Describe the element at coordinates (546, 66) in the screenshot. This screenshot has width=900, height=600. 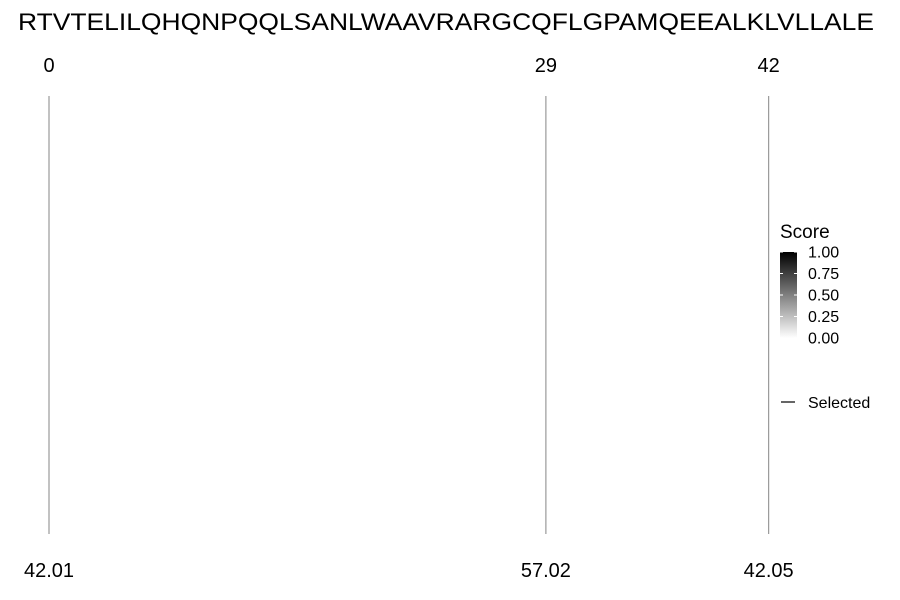
I see `position-label: 29` at that location.